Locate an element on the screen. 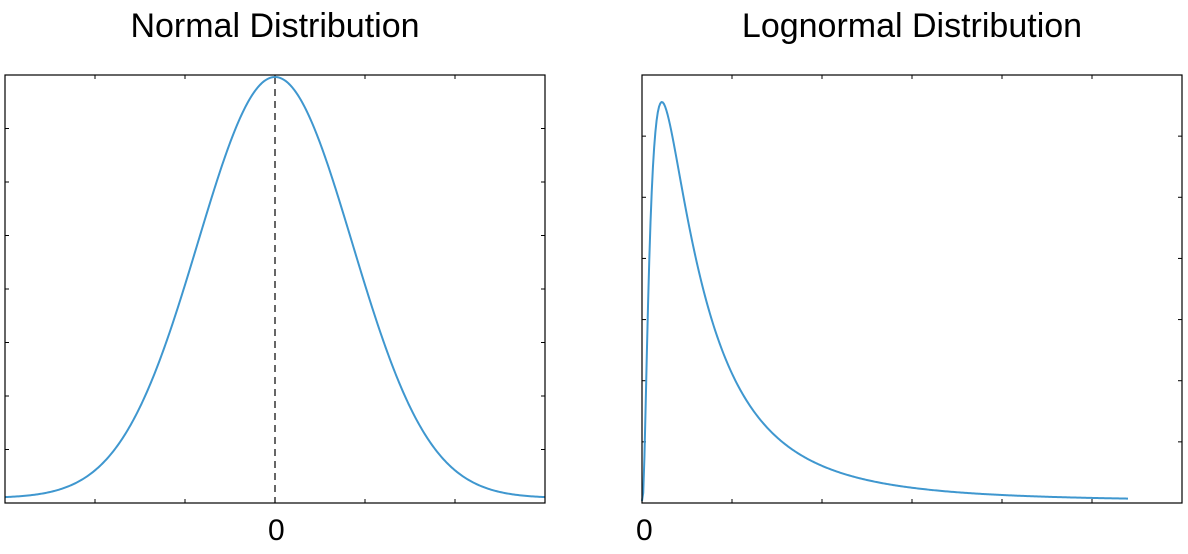 The width and height of the screenshot is (1188, 554). chart-title-normal: Normal Distribution is located at coordinates (275, 26).